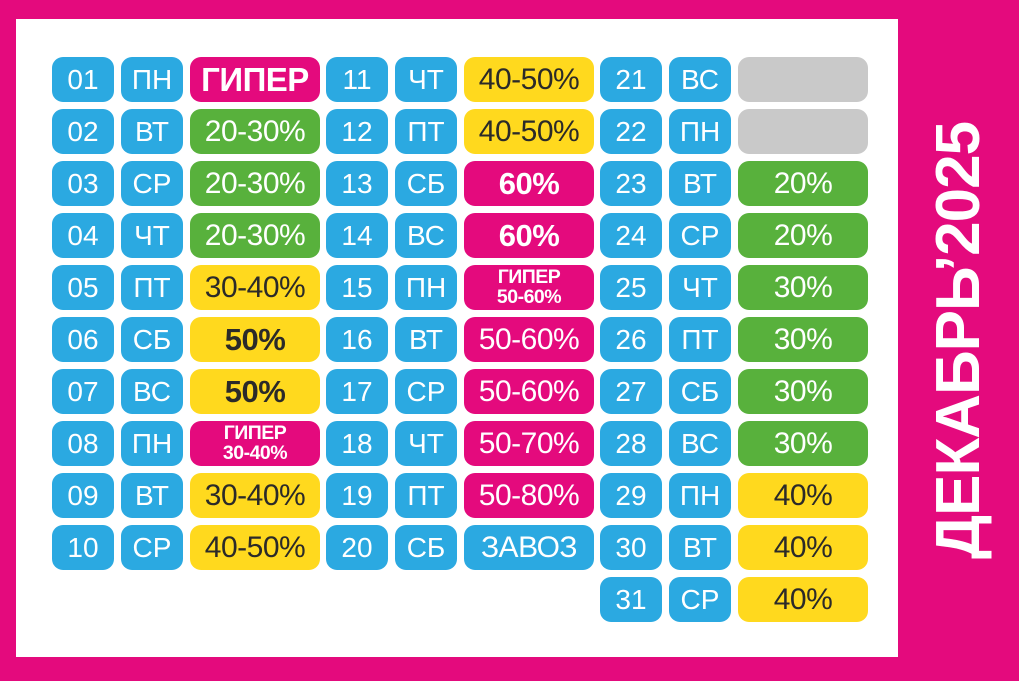 The height and width of the screenshot is (681, 1019). I want to click on discount-badge: 50-60%, so click(529, 391).